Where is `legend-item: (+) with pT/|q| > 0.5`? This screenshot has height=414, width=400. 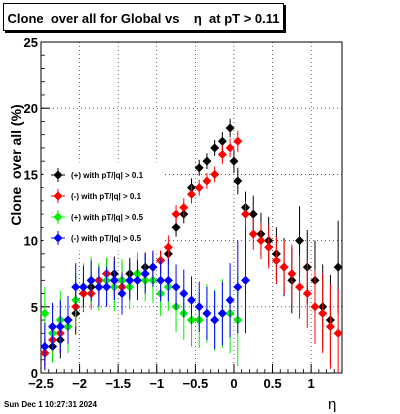
legend-item: (+) with pT/|q| > 0.5 is located at coordinates (97, 217).